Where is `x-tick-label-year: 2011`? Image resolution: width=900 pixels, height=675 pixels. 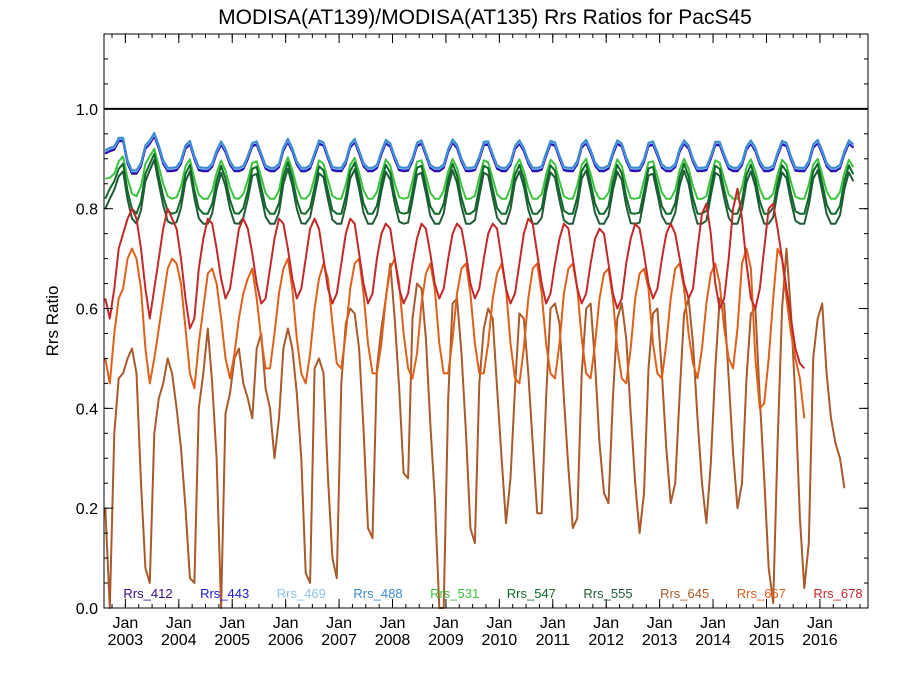 x-tick-label-year: 2011 is located at coordinates (553, 640).